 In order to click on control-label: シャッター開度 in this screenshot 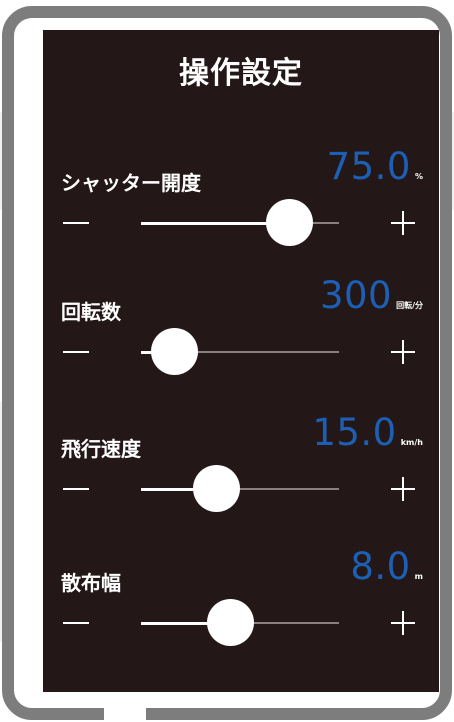, I will do `click(131, 183)`.